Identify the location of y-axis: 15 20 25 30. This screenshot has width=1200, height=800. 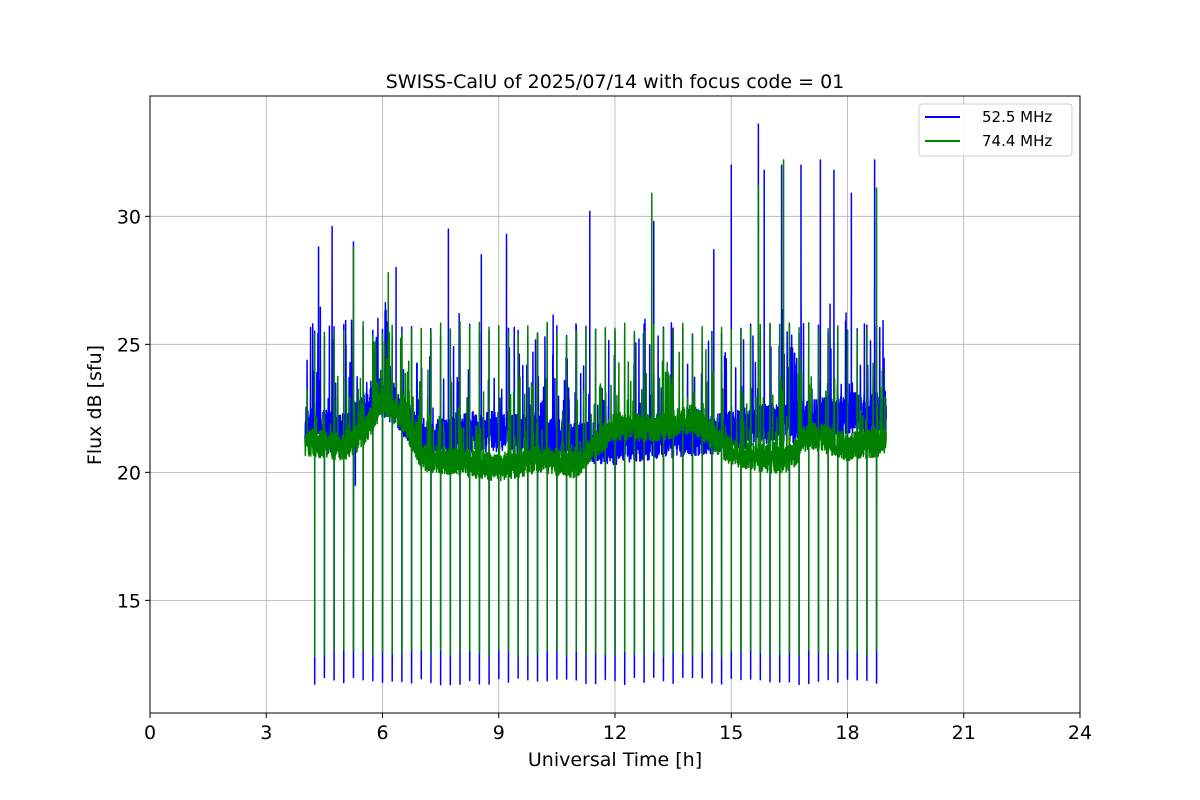
(133, 409).